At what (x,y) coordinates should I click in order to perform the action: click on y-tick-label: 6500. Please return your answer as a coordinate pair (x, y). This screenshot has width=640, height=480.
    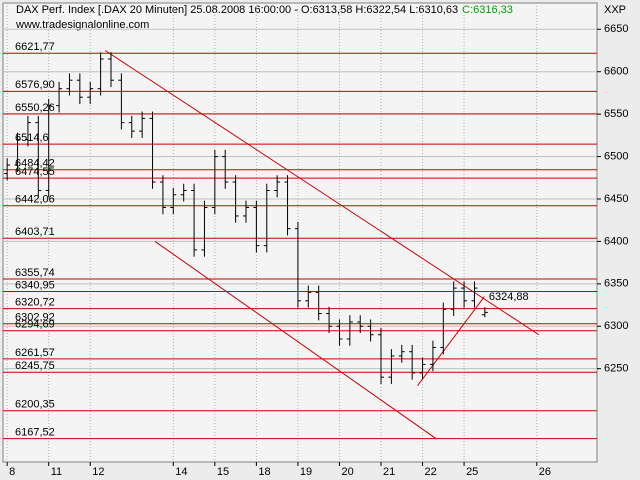
    Looking at the image, I should click on (616, 156).